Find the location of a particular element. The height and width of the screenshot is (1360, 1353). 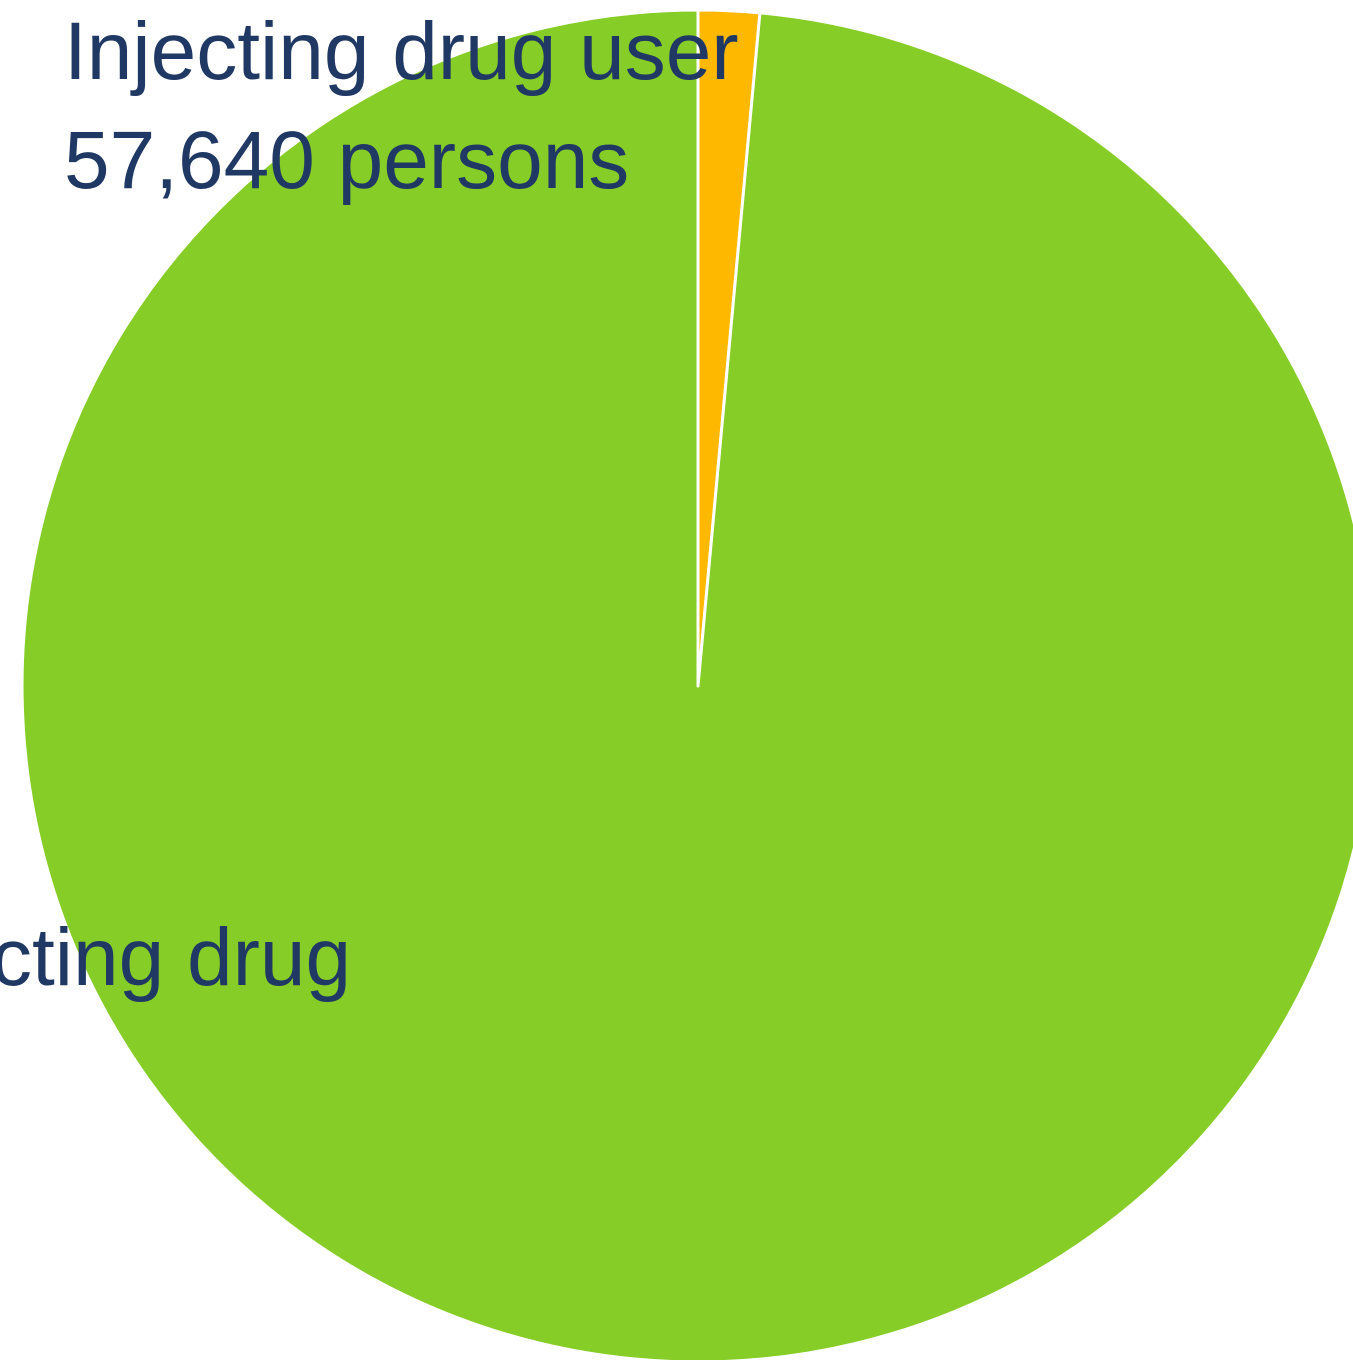

slice-label-injecting: Injecting drug user is located at coordinates (401, 51).